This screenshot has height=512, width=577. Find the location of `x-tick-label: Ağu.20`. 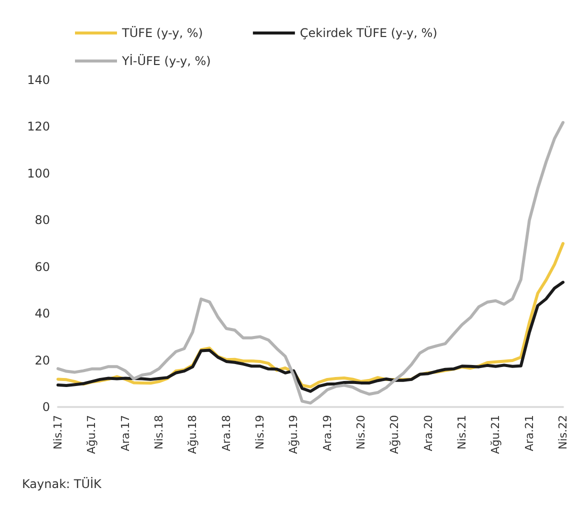

x-tick-label: Ağu.20 is located at coordinates (395, 434).